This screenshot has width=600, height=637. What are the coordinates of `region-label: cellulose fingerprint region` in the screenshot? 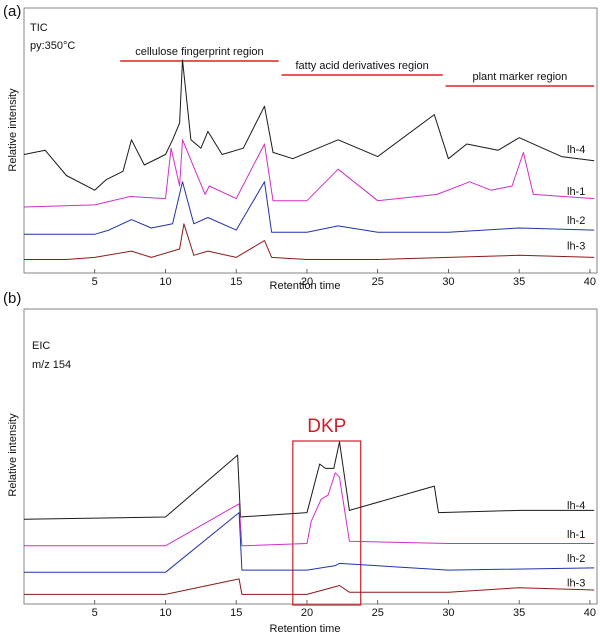 It's located at (199, 52).